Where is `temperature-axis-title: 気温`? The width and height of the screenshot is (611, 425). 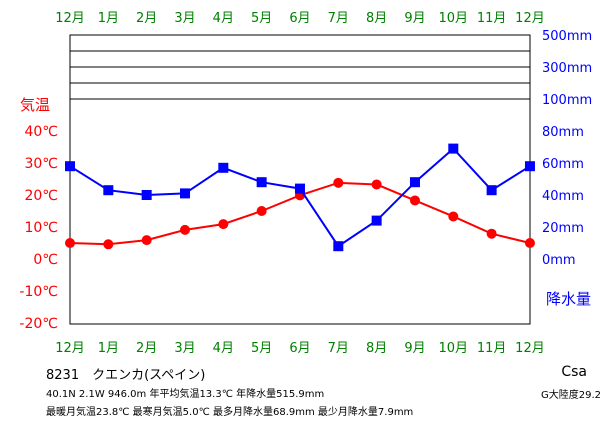
temperature-axis-title: 気温 is located at coordinates (35, 105).